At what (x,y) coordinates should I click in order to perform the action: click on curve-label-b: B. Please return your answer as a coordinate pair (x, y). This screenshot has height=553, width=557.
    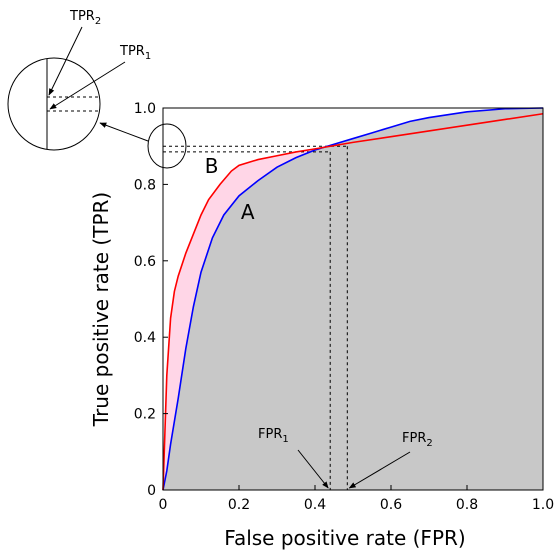
    Looking at the image, I should click on (212, 166).